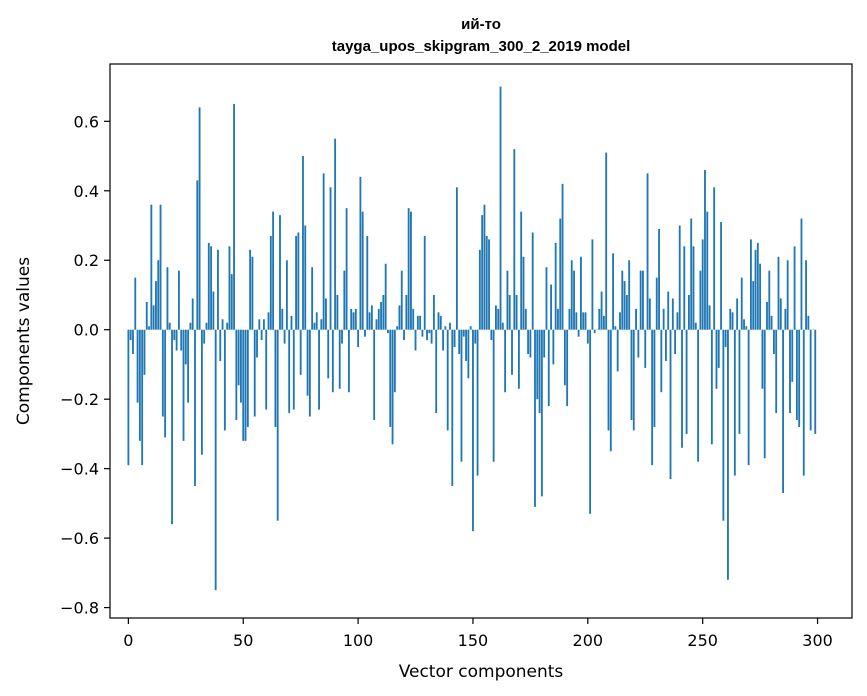  I want to click on y-tick-label: −0.2, so click(79, 399).